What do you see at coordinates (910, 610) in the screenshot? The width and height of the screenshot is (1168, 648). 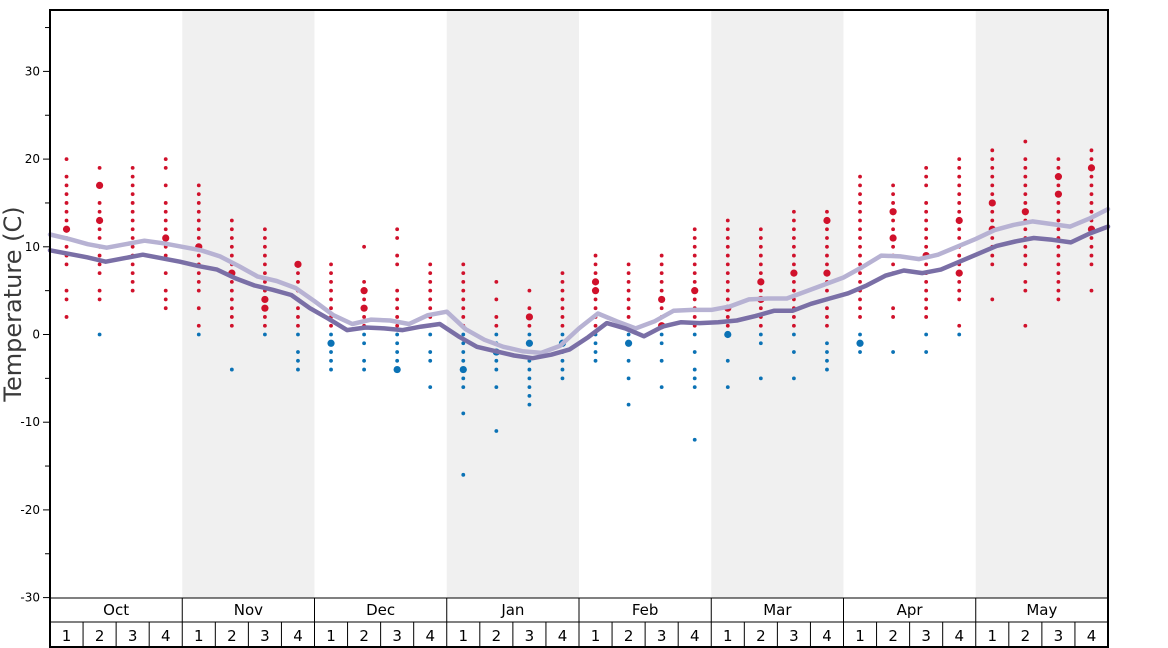 I see `month-label: Apr` at bounding box center [910, 610].